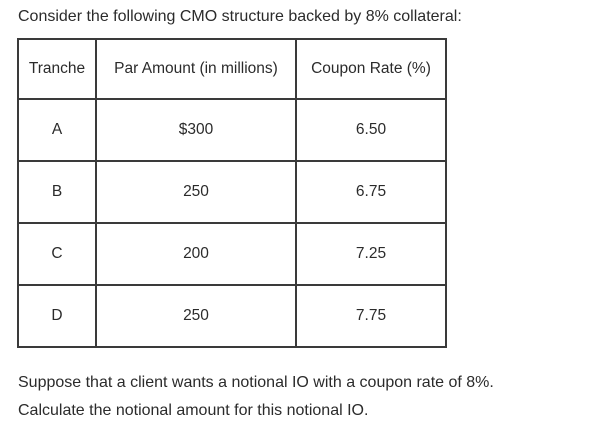 This screenshot has height=430, width=596. Describe the element at coordinates (57, 192) in the screenshot. I see `tranche-cell: B` at that location.